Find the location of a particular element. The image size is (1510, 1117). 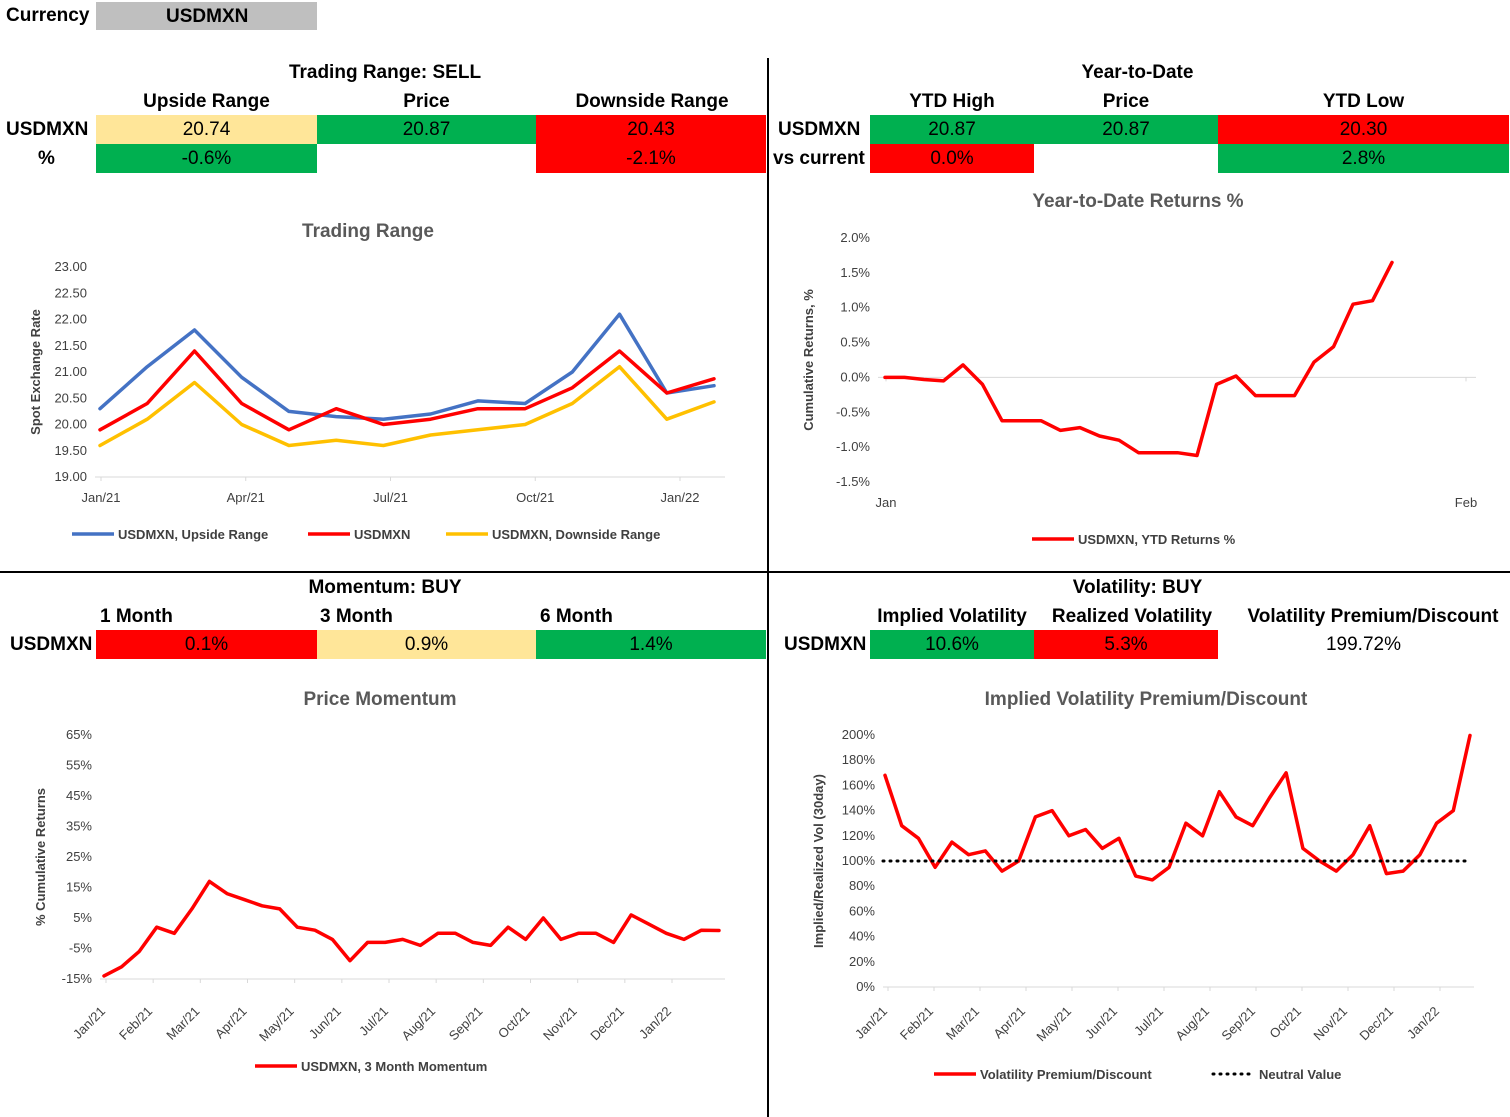

momentum-row1-label: USDMXN is located at coordinates (51, 644).